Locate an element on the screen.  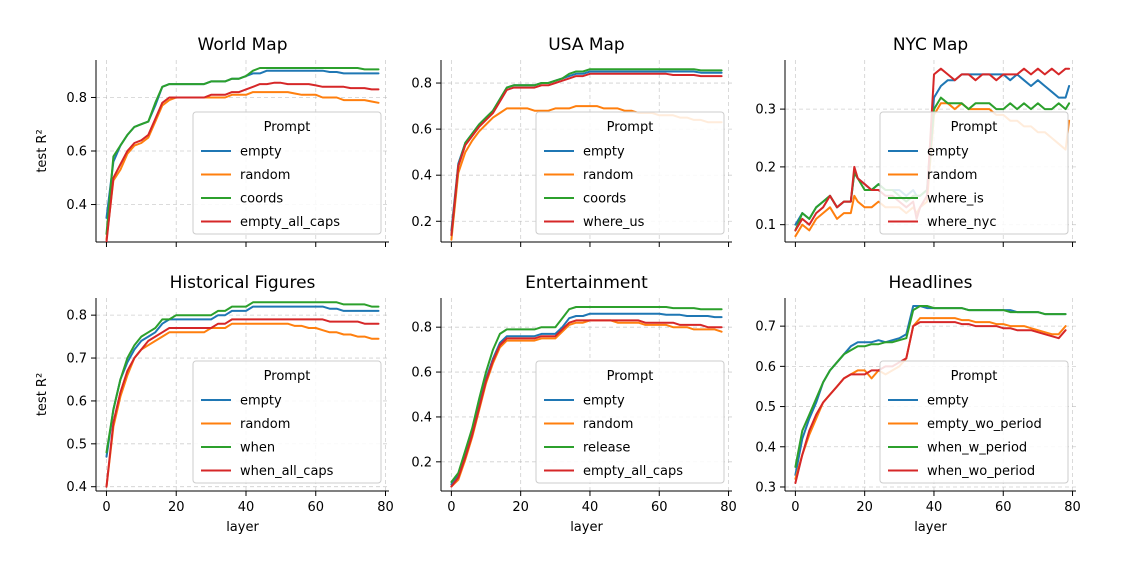
legend: Prompt empty random coords empty_all_caps is located at coordinates (287, 173).